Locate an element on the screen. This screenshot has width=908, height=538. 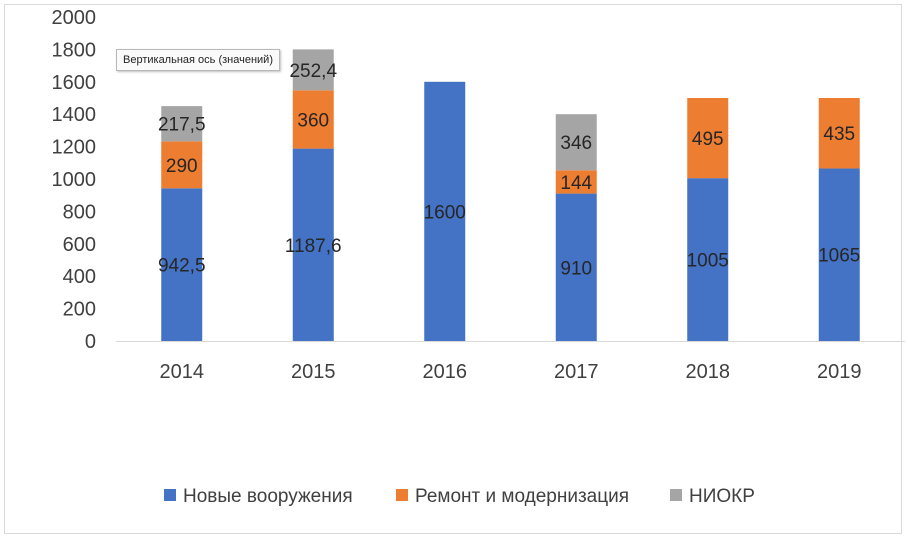
y-tick-label: 1000 is located at coordinates (74, 180).